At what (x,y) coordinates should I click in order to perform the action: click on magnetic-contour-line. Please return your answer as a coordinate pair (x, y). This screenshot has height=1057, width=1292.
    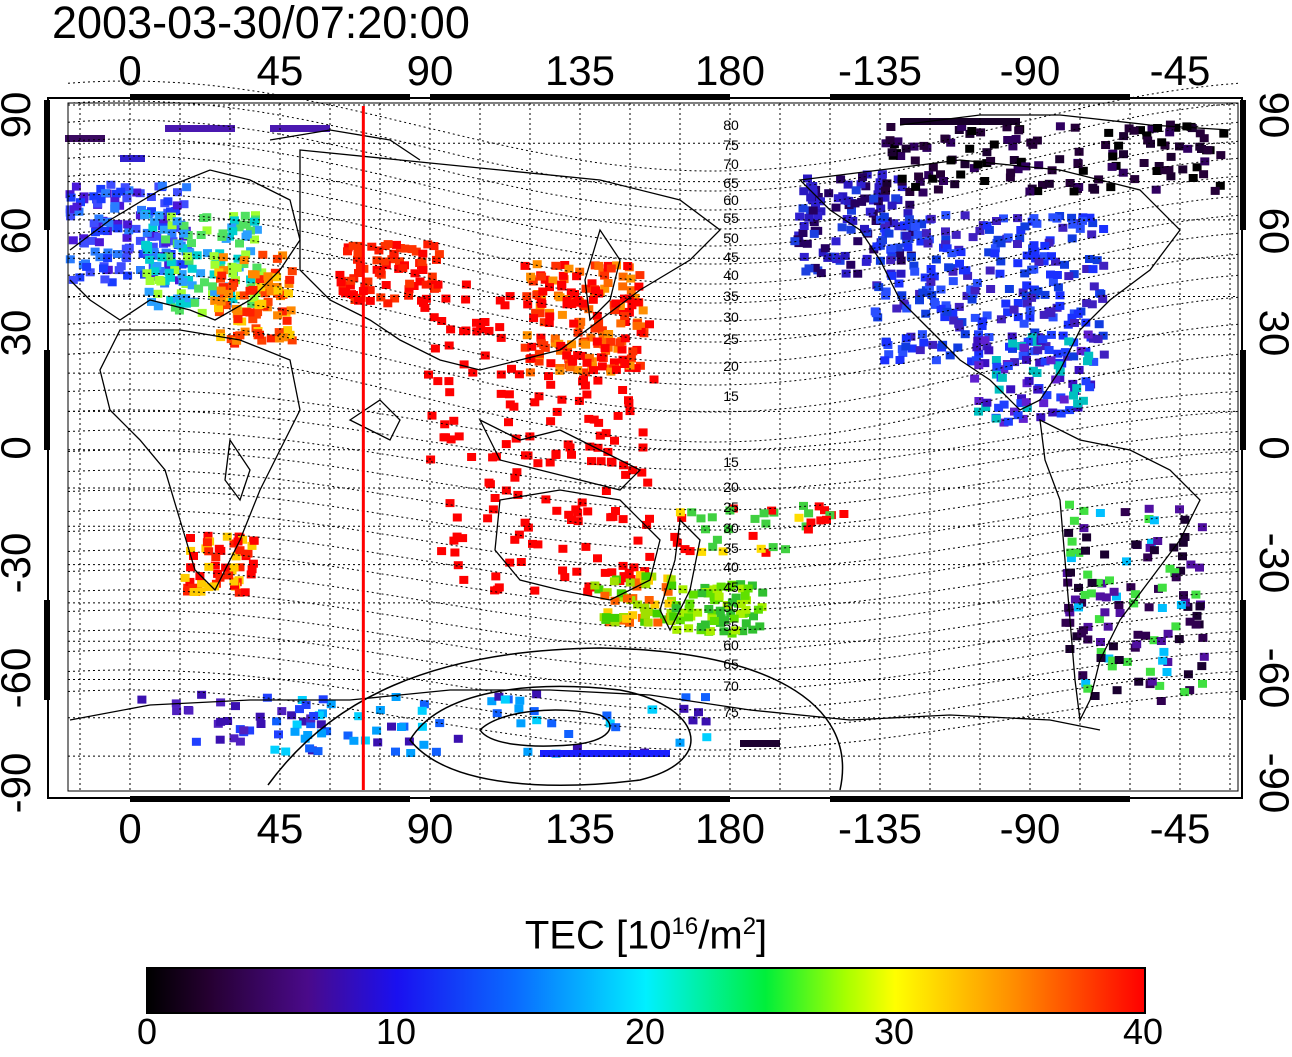
    Looking at the image, I should click on (653, 146).